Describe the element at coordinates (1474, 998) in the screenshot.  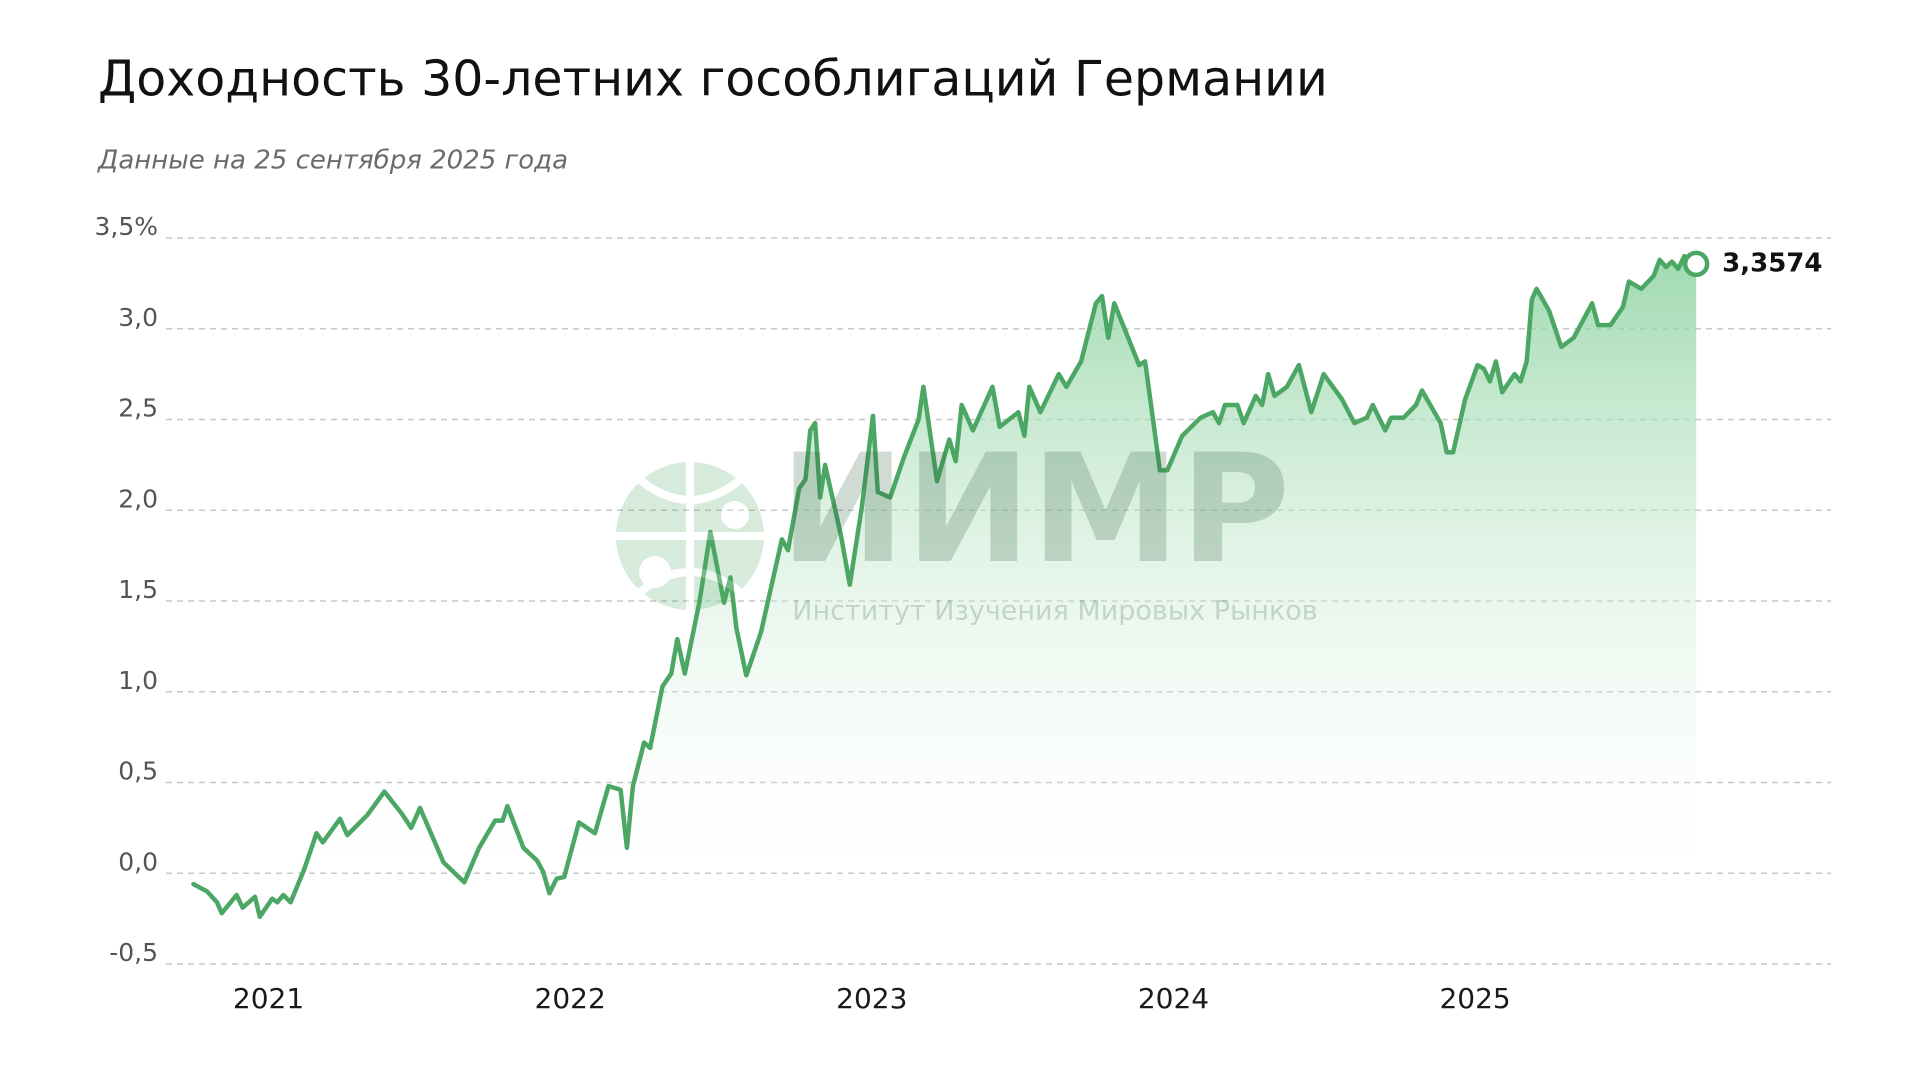
I see `x-tick-label: 2025` at that location.